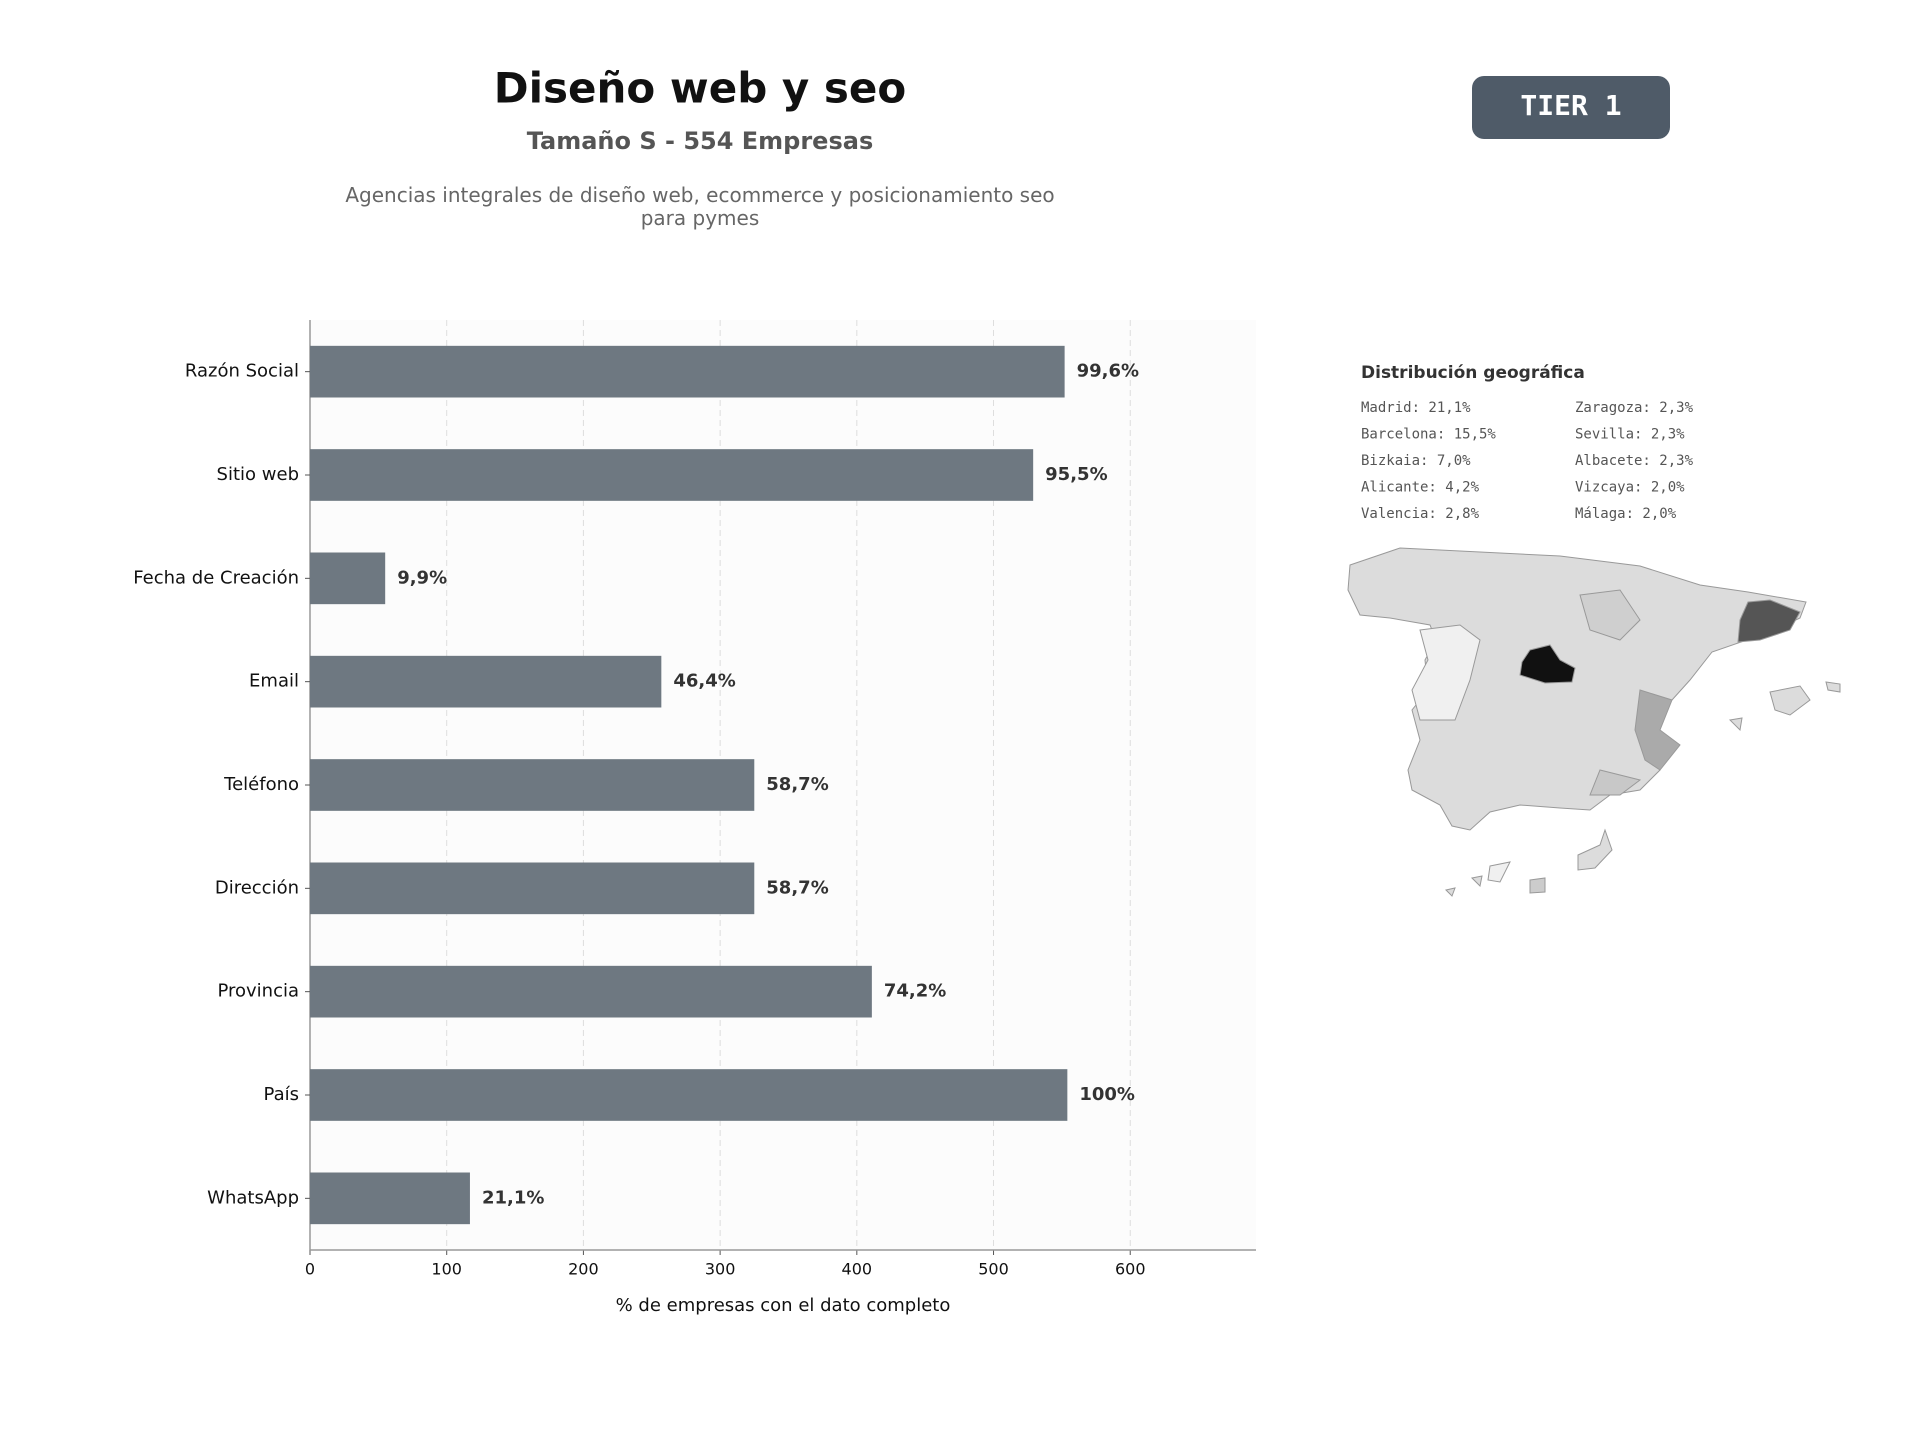  What do you see at coordinates (1473, 373) in the screenshot?
I see `geo-title: Distribución geográfica` at bounding box center [1473, 373].